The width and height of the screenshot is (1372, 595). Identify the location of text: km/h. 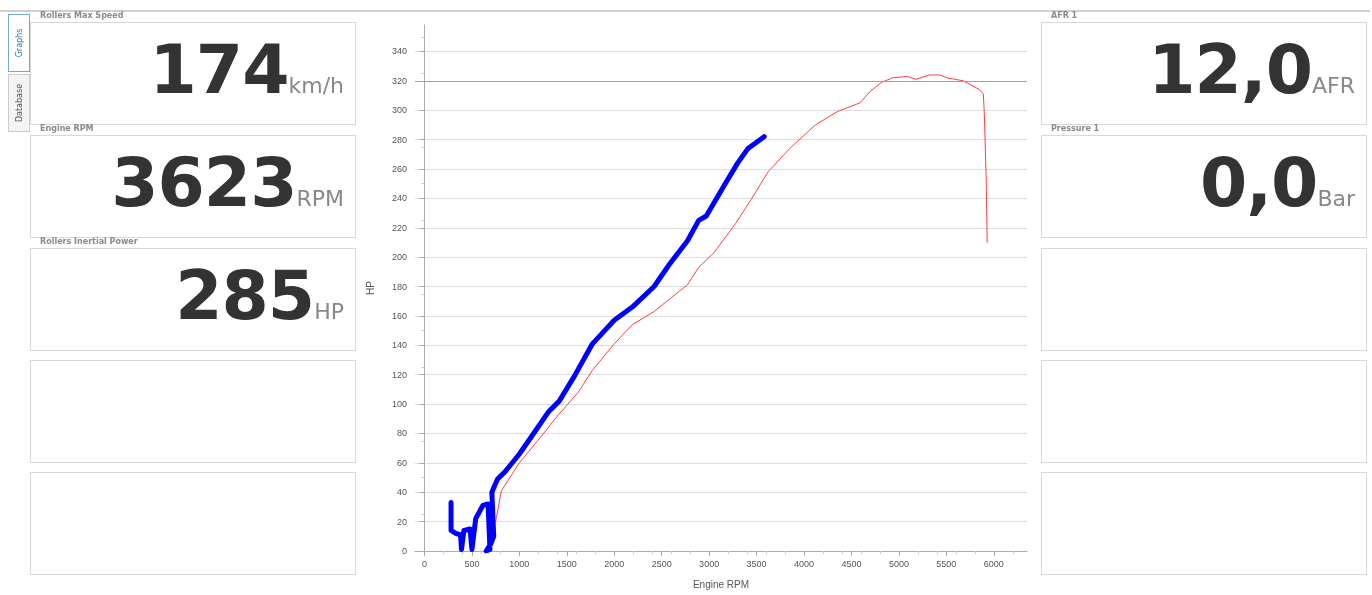
(316, 85).